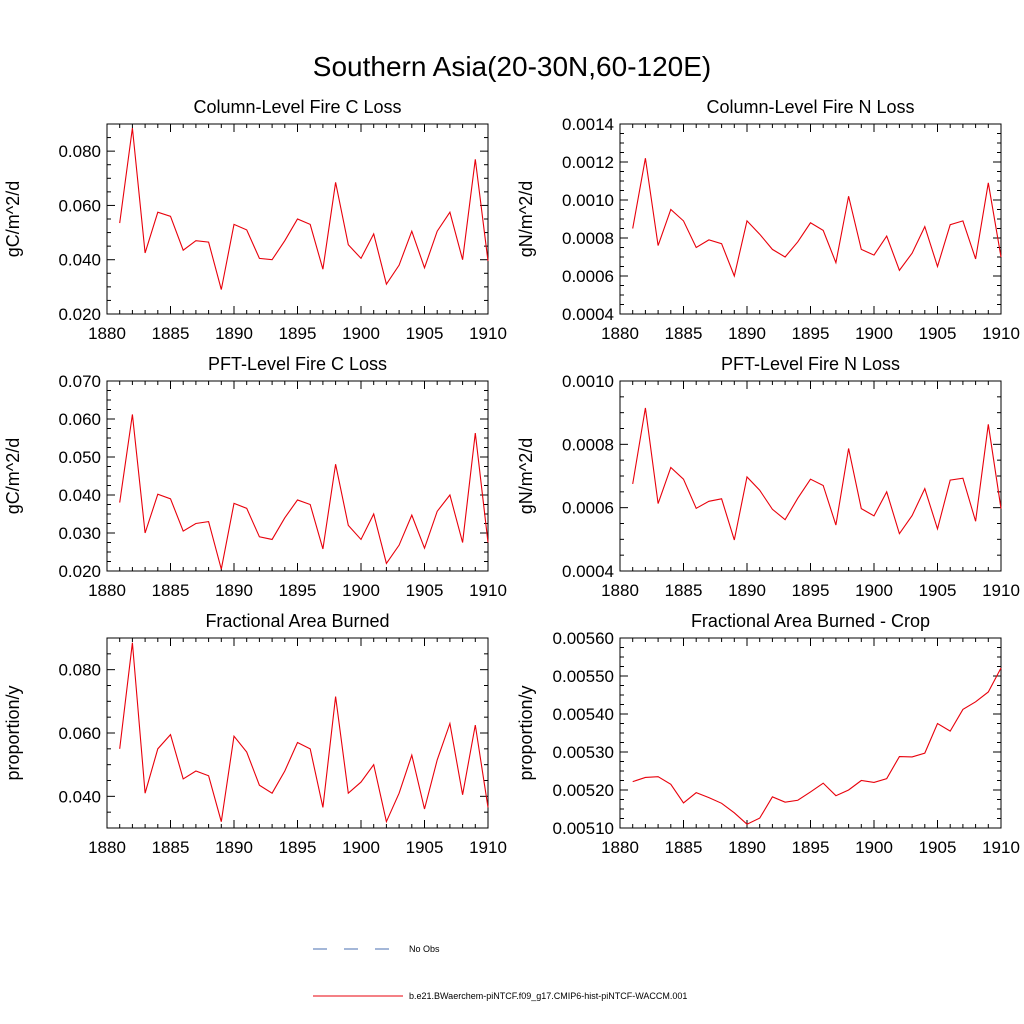 This screenshot has height=1024, width=1024. What do you see at coordinates (583, 752) in the screenshot?
I see `y-tick-label: 0.00530` at bounding box center [583, 752].